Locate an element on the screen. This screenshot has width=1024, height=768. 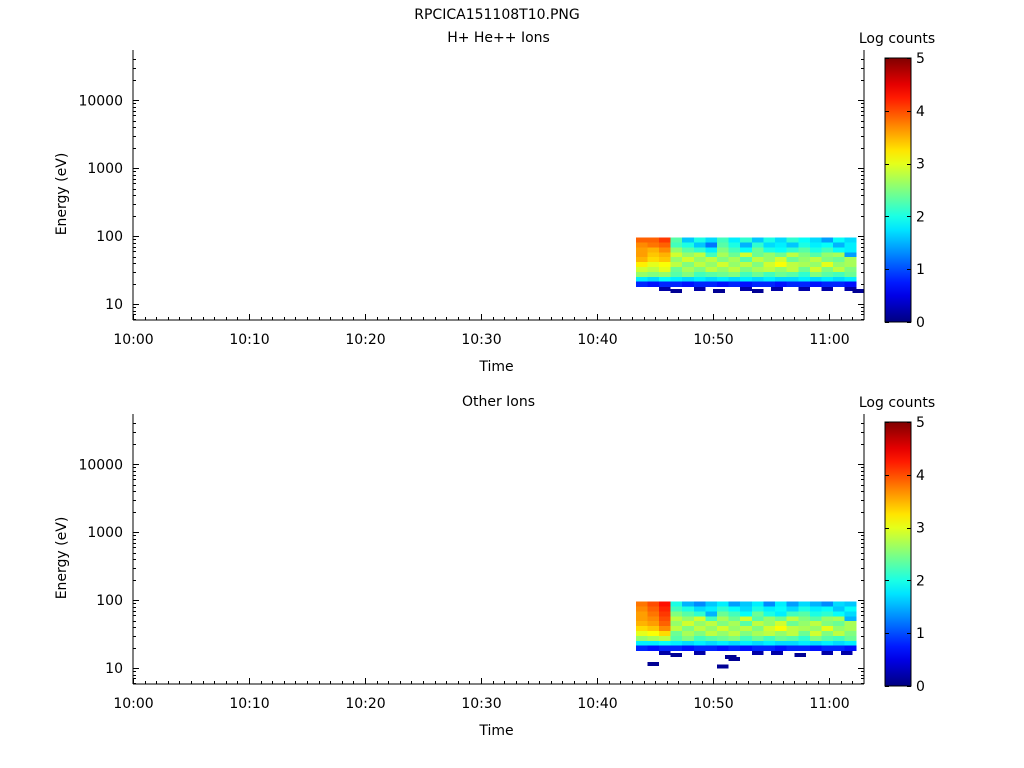
x-tick-label: 10:30 is located at coordinates (481, 340).